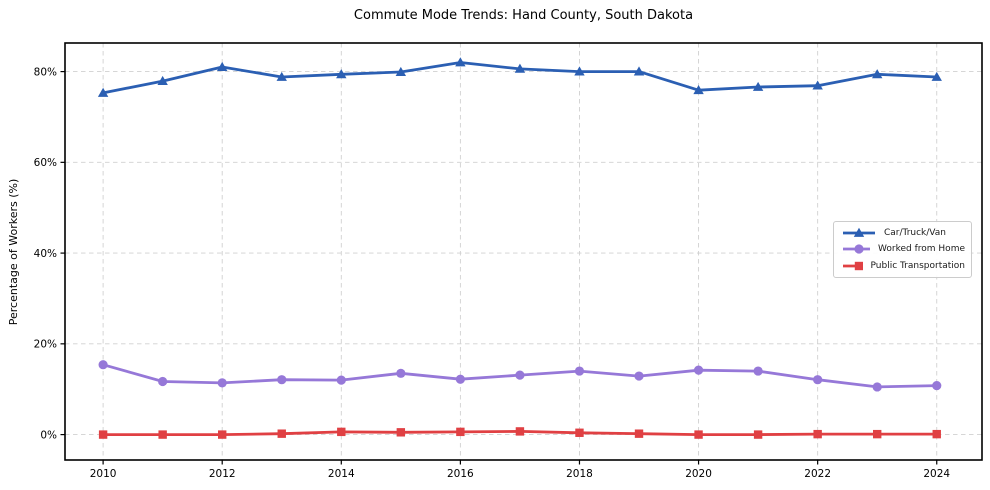  Describe the element at coordinates (698, 474) in the screenshot. I see `x-tick-label: 2020` at that location.